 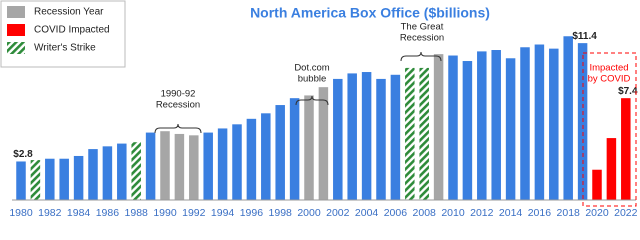 What do you see at coordinates (281, 213) in the screenshot?
I see `x-tick-label: 1998` at bounding box center [281, 213].